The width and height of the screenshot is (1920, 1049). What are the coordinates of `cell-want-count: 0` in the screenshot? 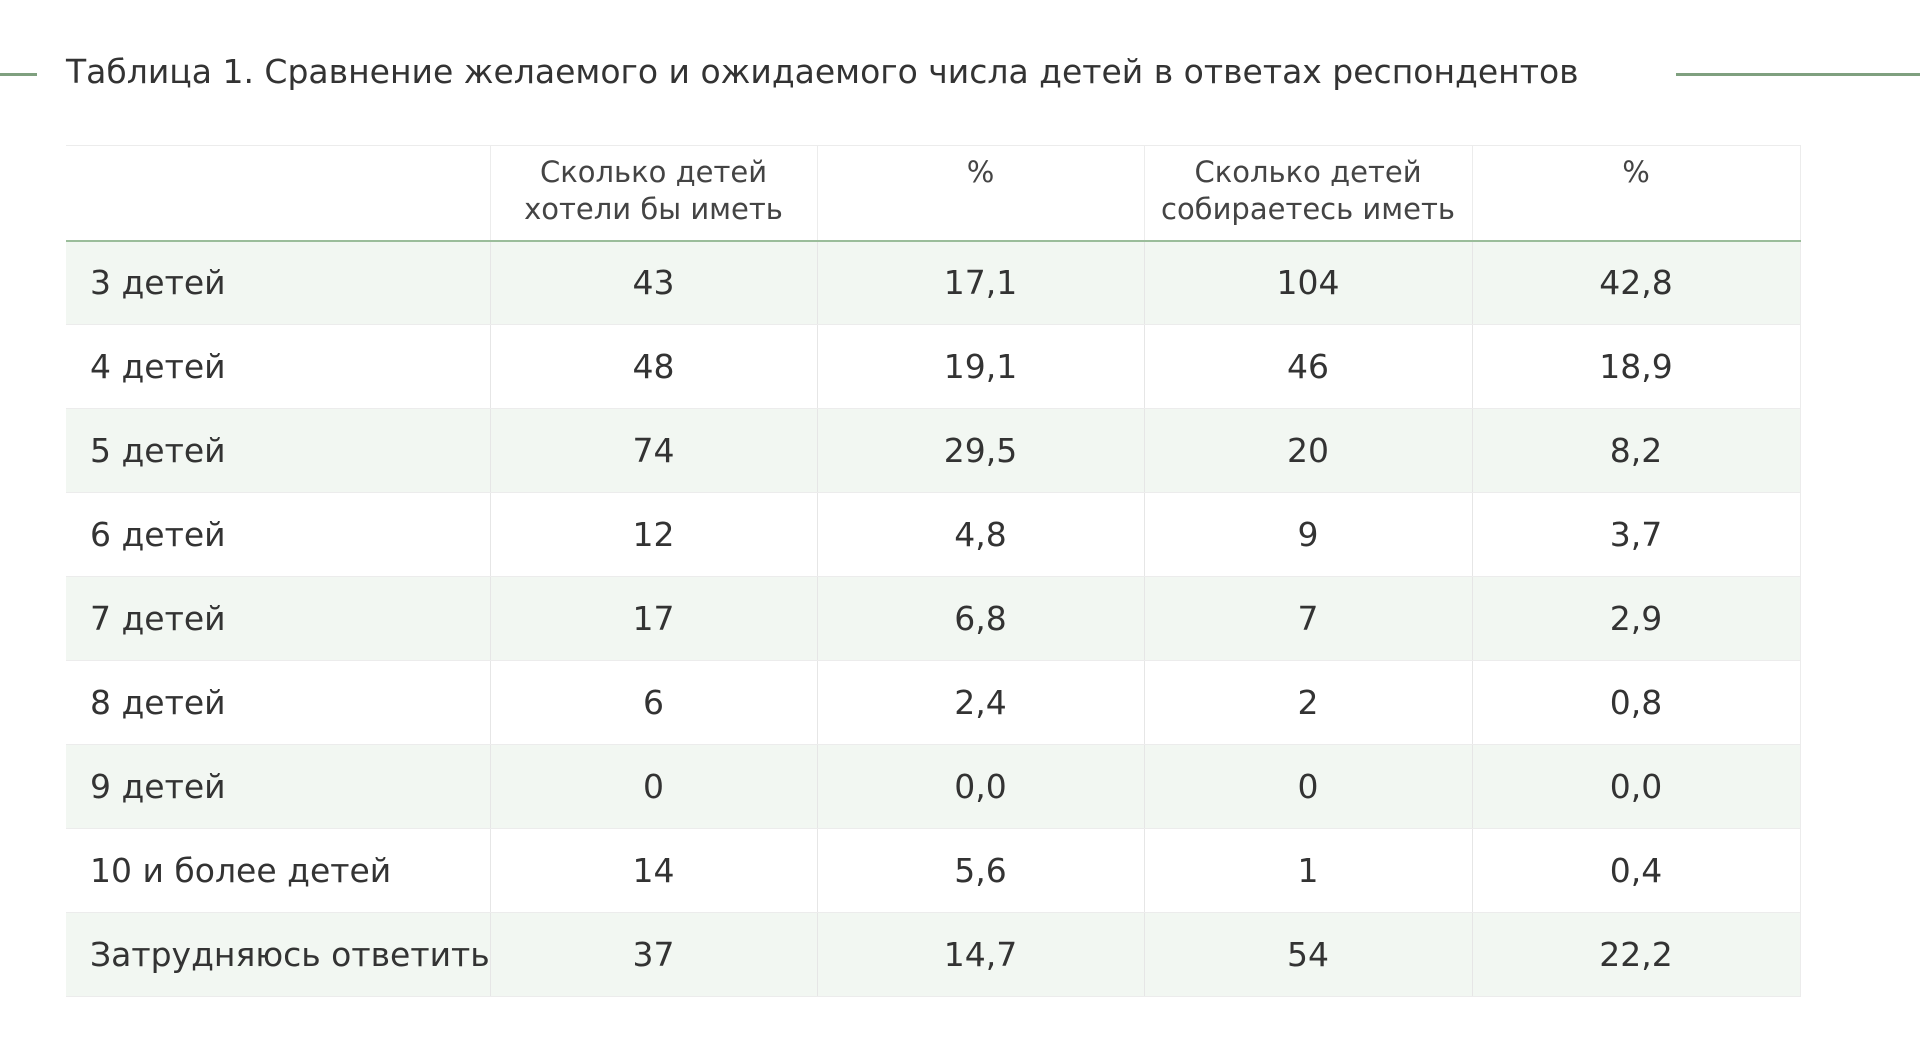 It's located at (653, 786).